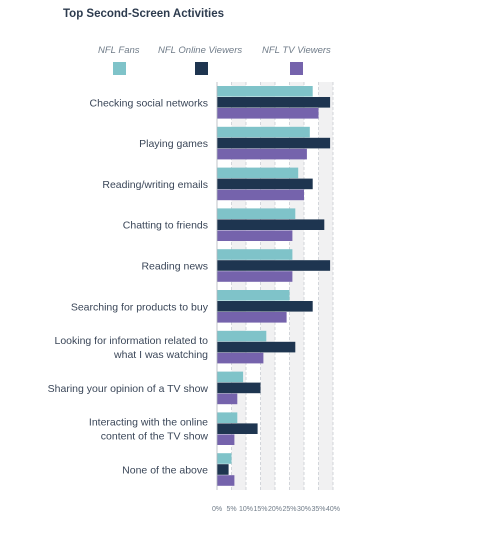  Describe the element at coordinates (260, 509) in the screenshot. I see `x-tick-label: 15%` at that location.